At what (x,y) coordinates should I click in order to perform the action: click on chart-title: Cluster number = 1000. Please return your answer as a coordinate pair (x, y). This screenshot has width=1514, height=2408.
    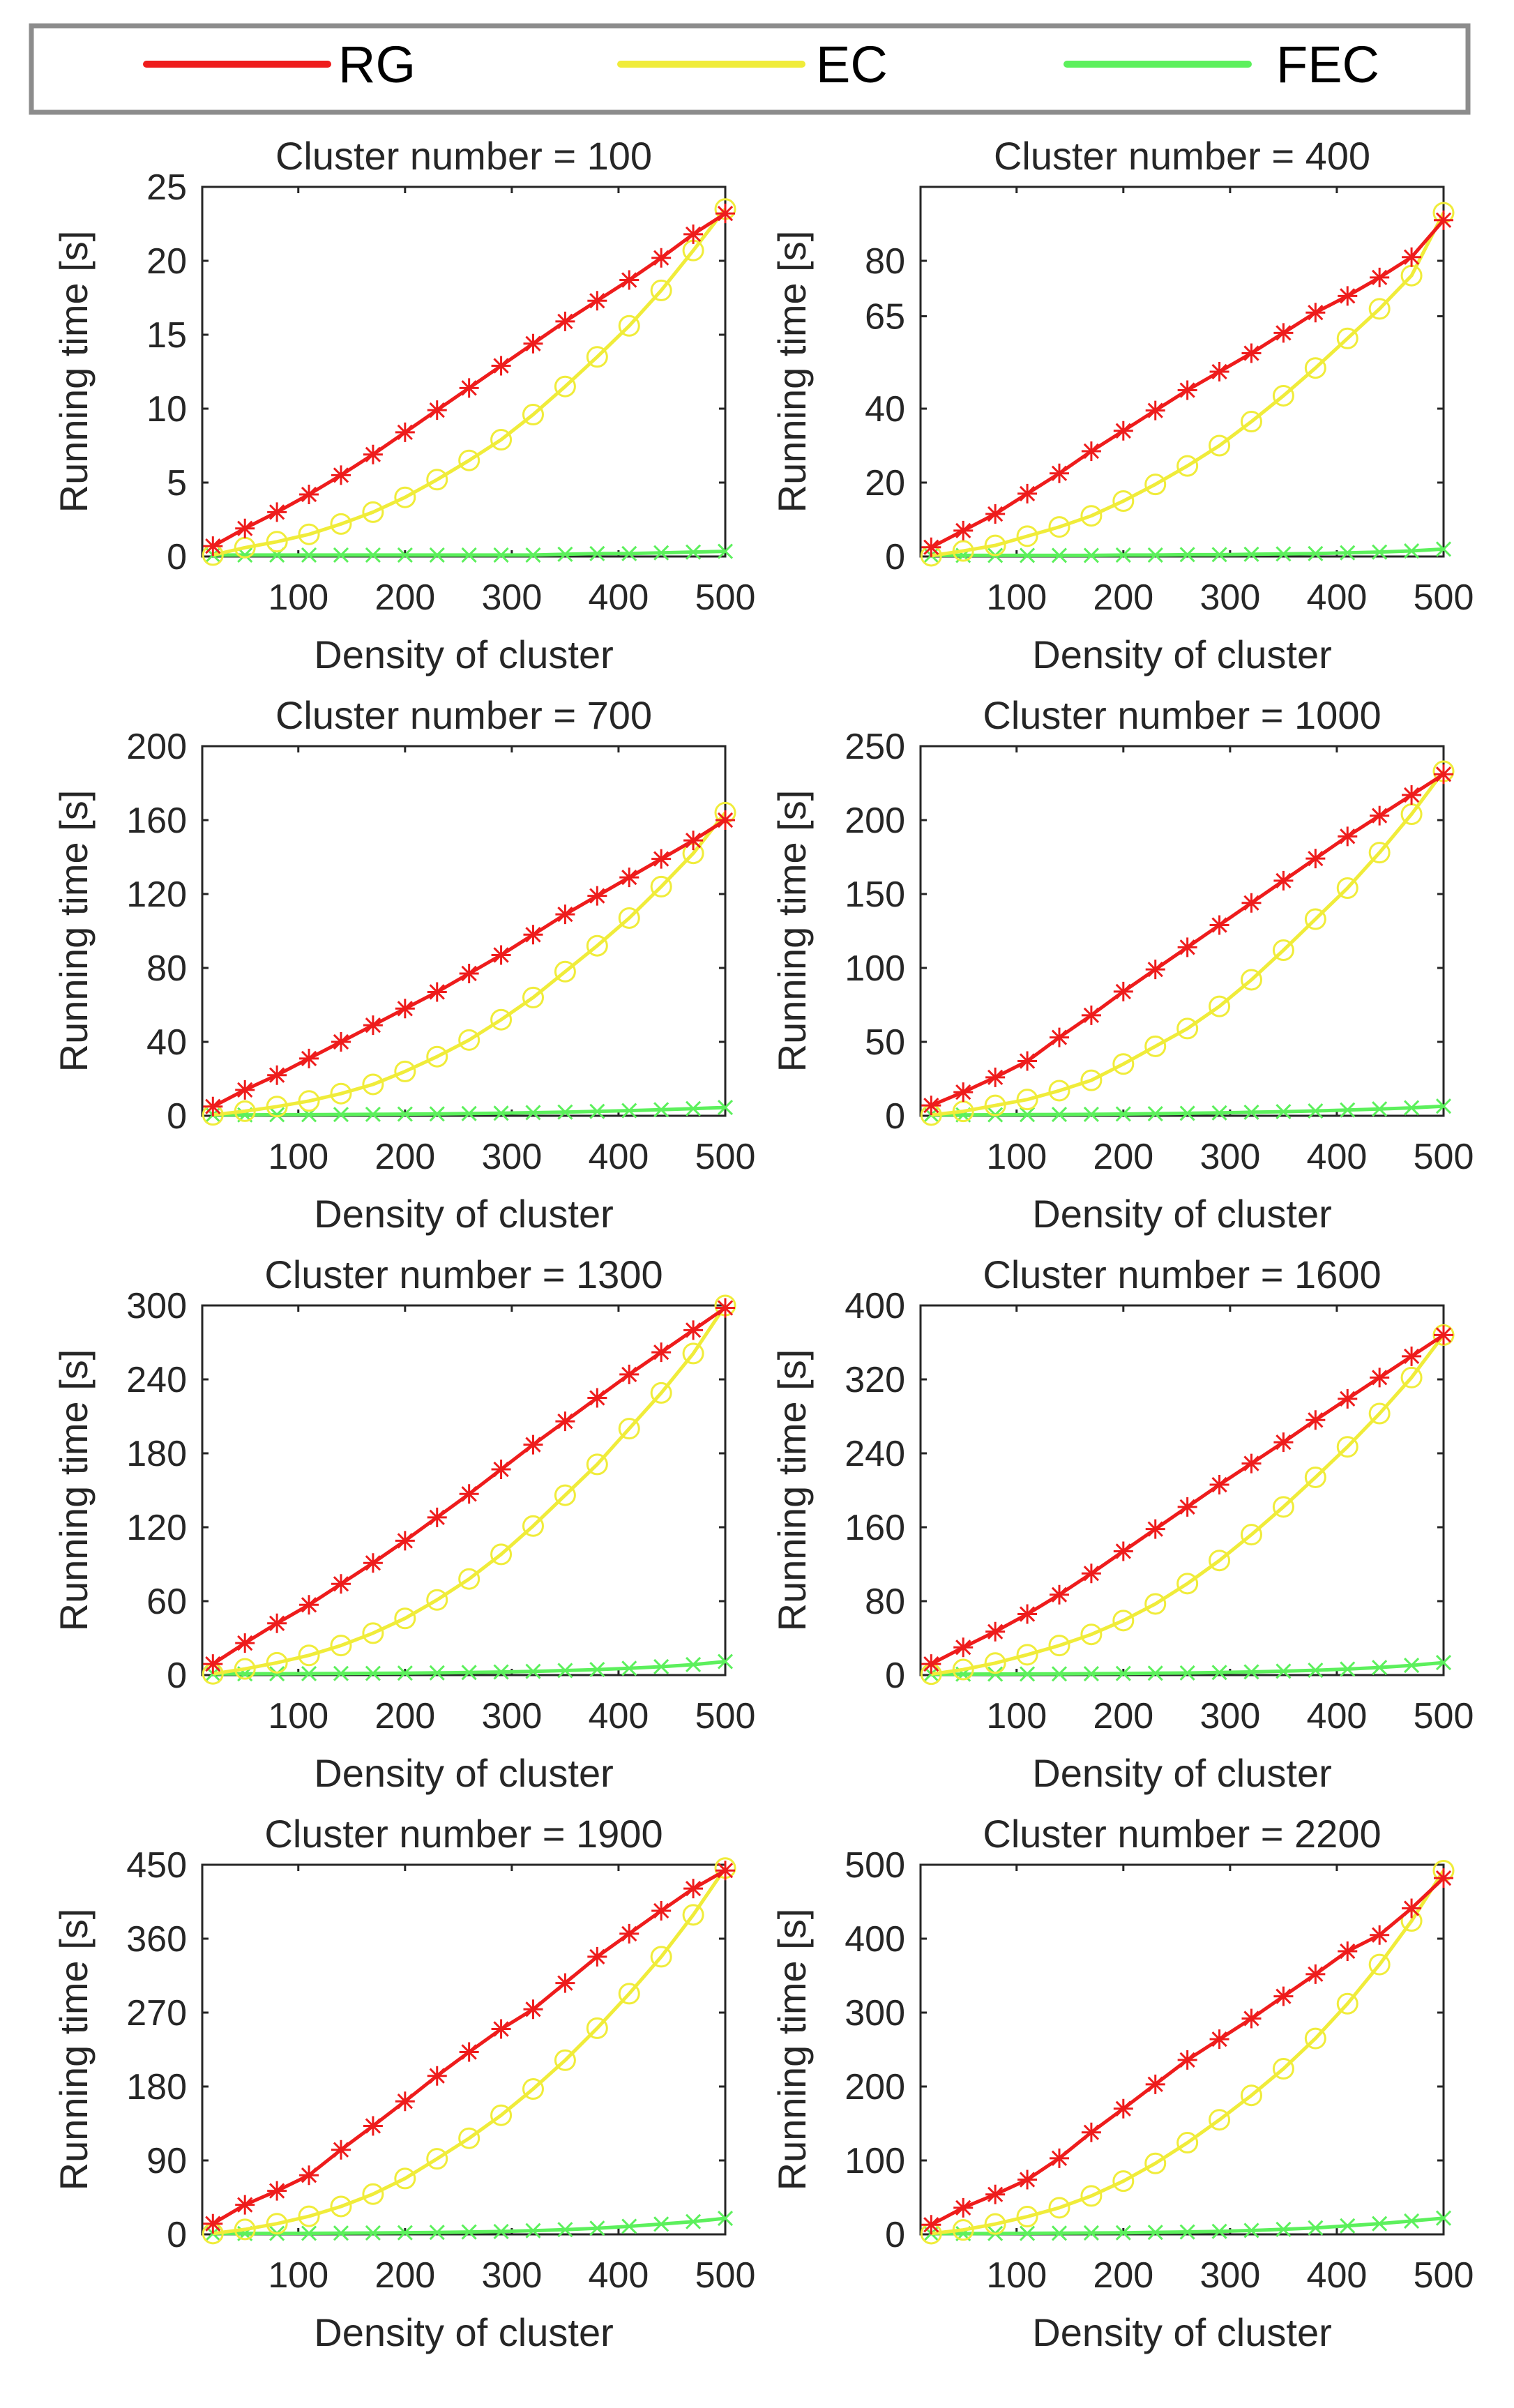
    Looking at the image, I should click on (1182, 715).